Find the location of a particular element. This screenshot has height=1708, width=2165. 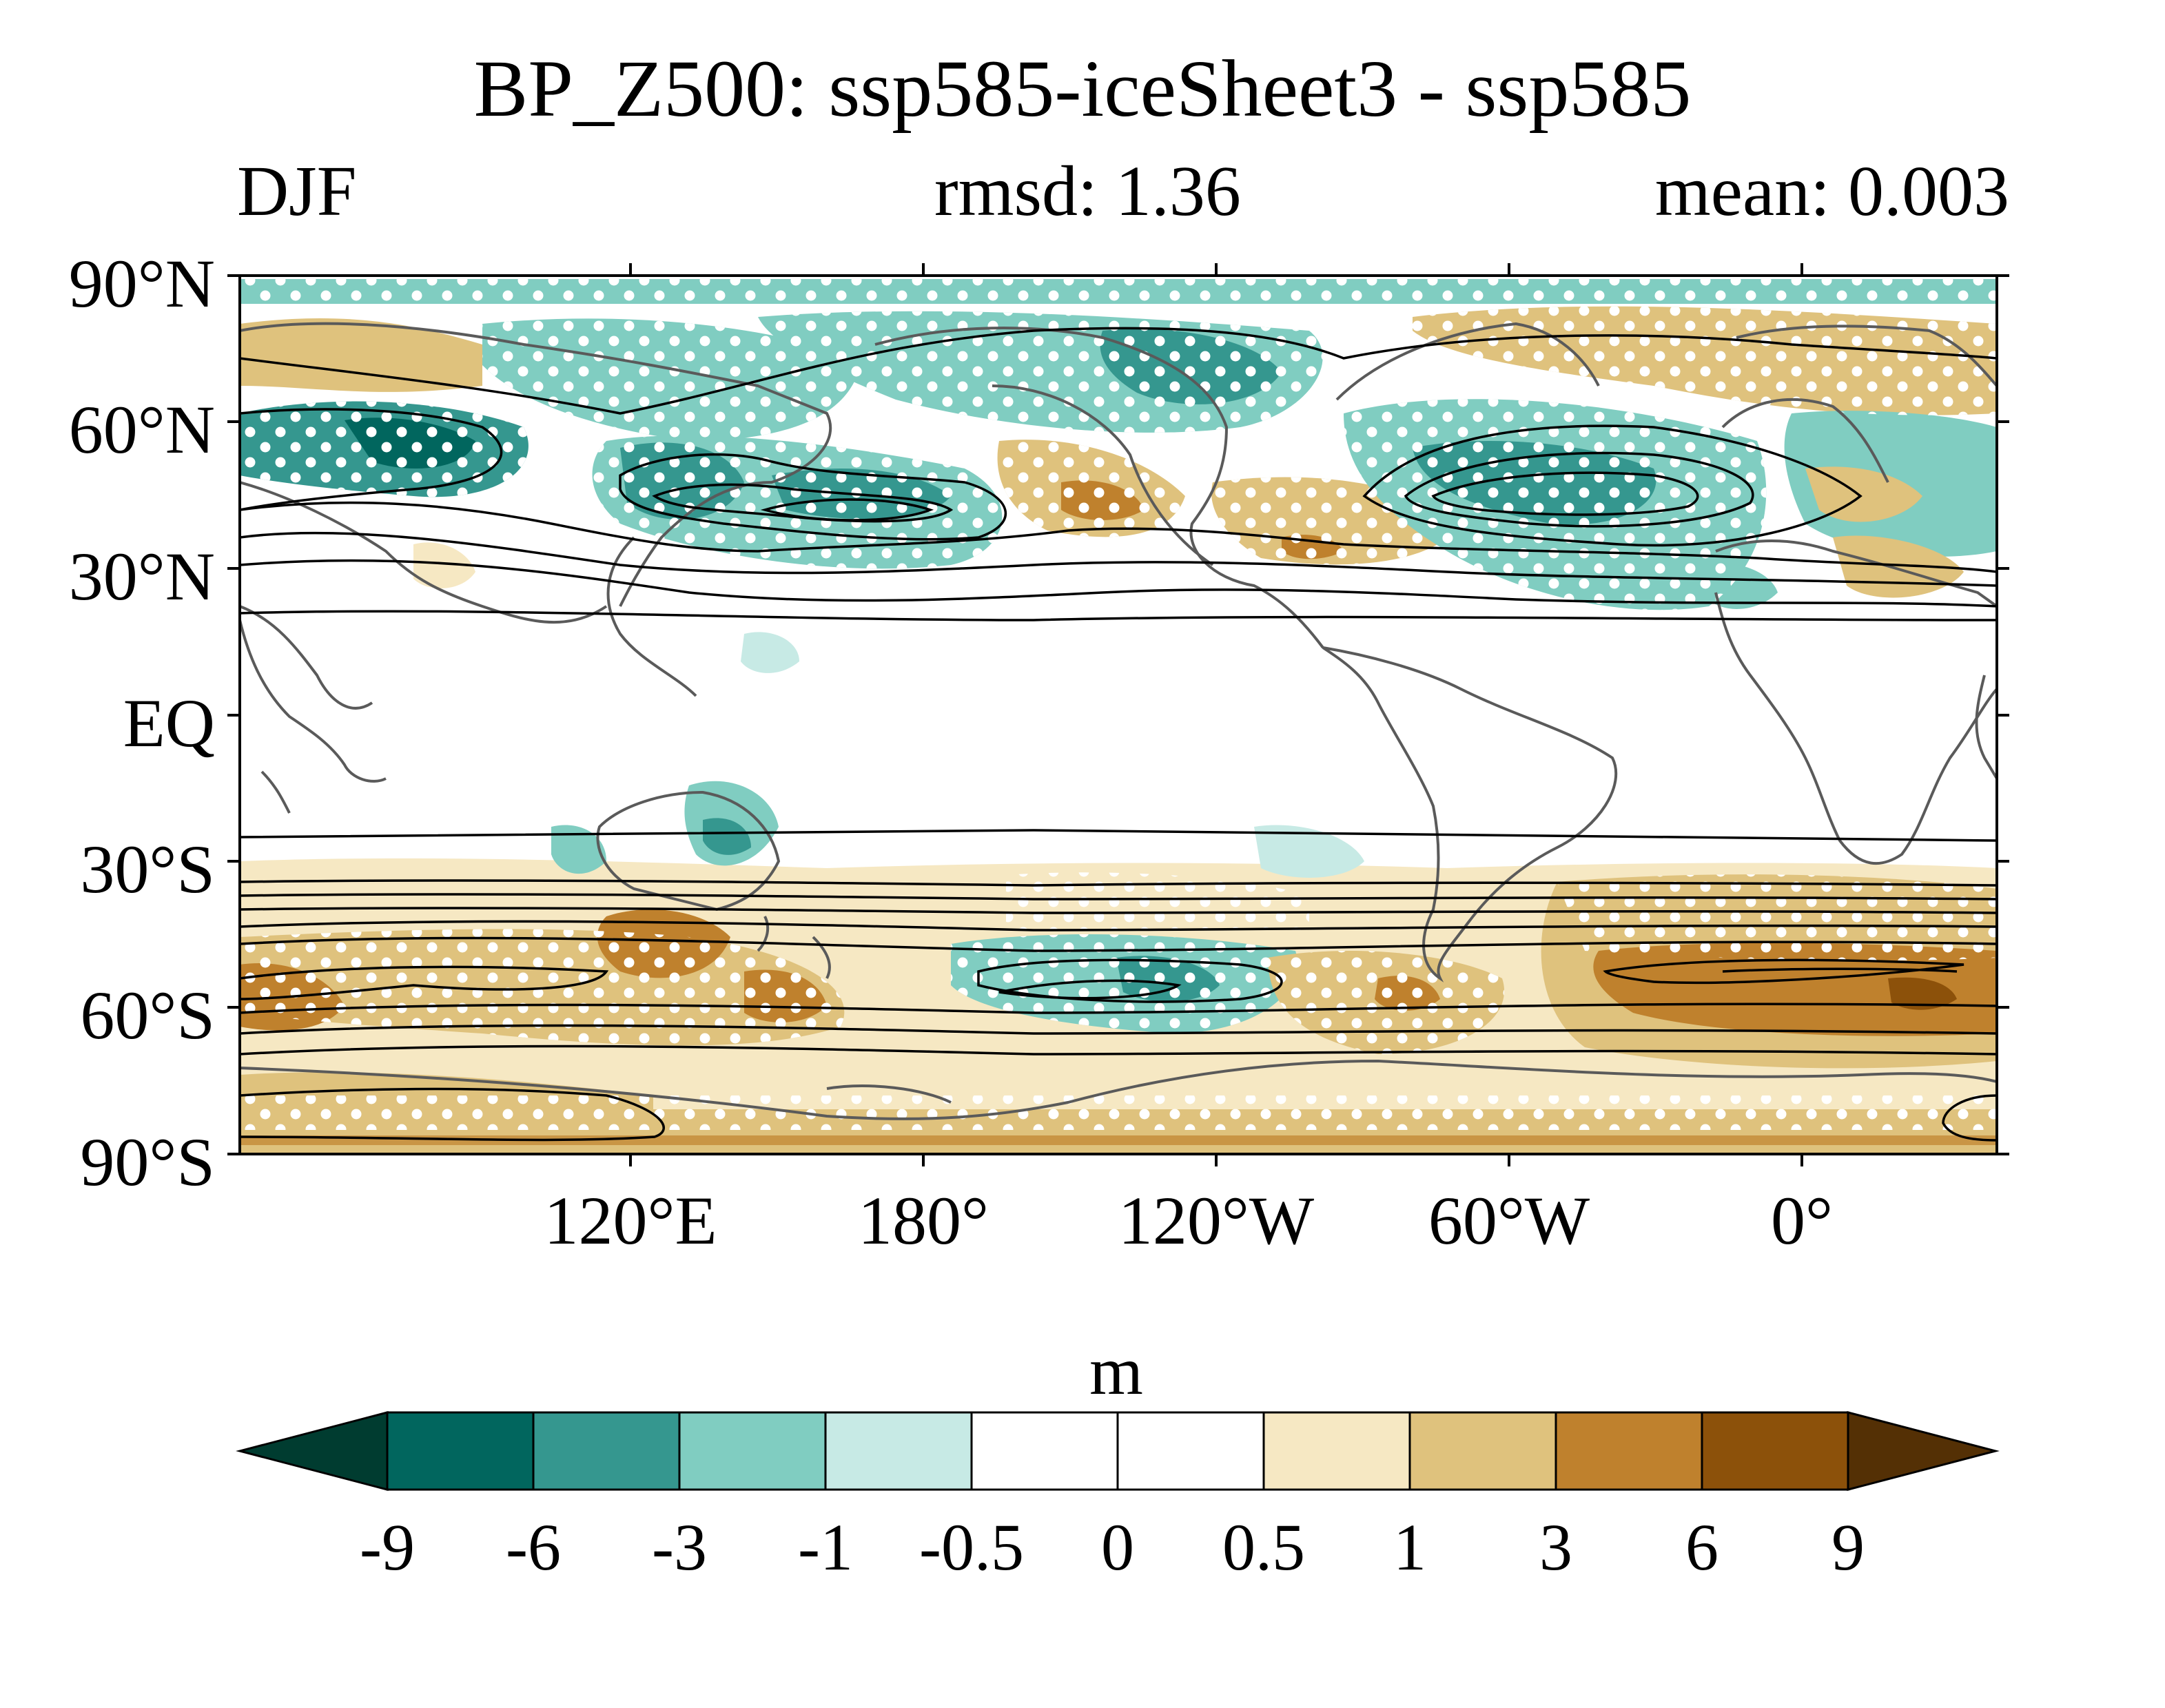

colorbar-extend-low is located at coordinates (312, 1451).